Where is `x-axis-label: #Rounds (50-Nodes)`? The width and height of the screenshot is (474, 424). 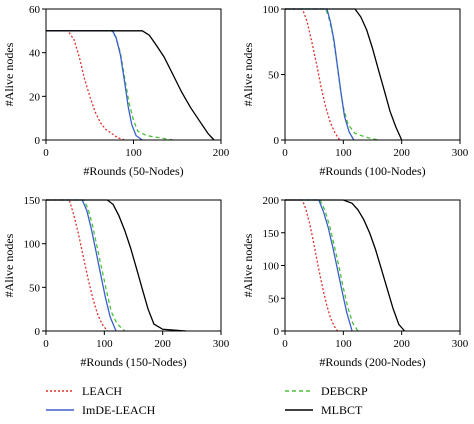
x-axis-label: #Rounds (50-Nodes) is located at coordinates (133, 171).